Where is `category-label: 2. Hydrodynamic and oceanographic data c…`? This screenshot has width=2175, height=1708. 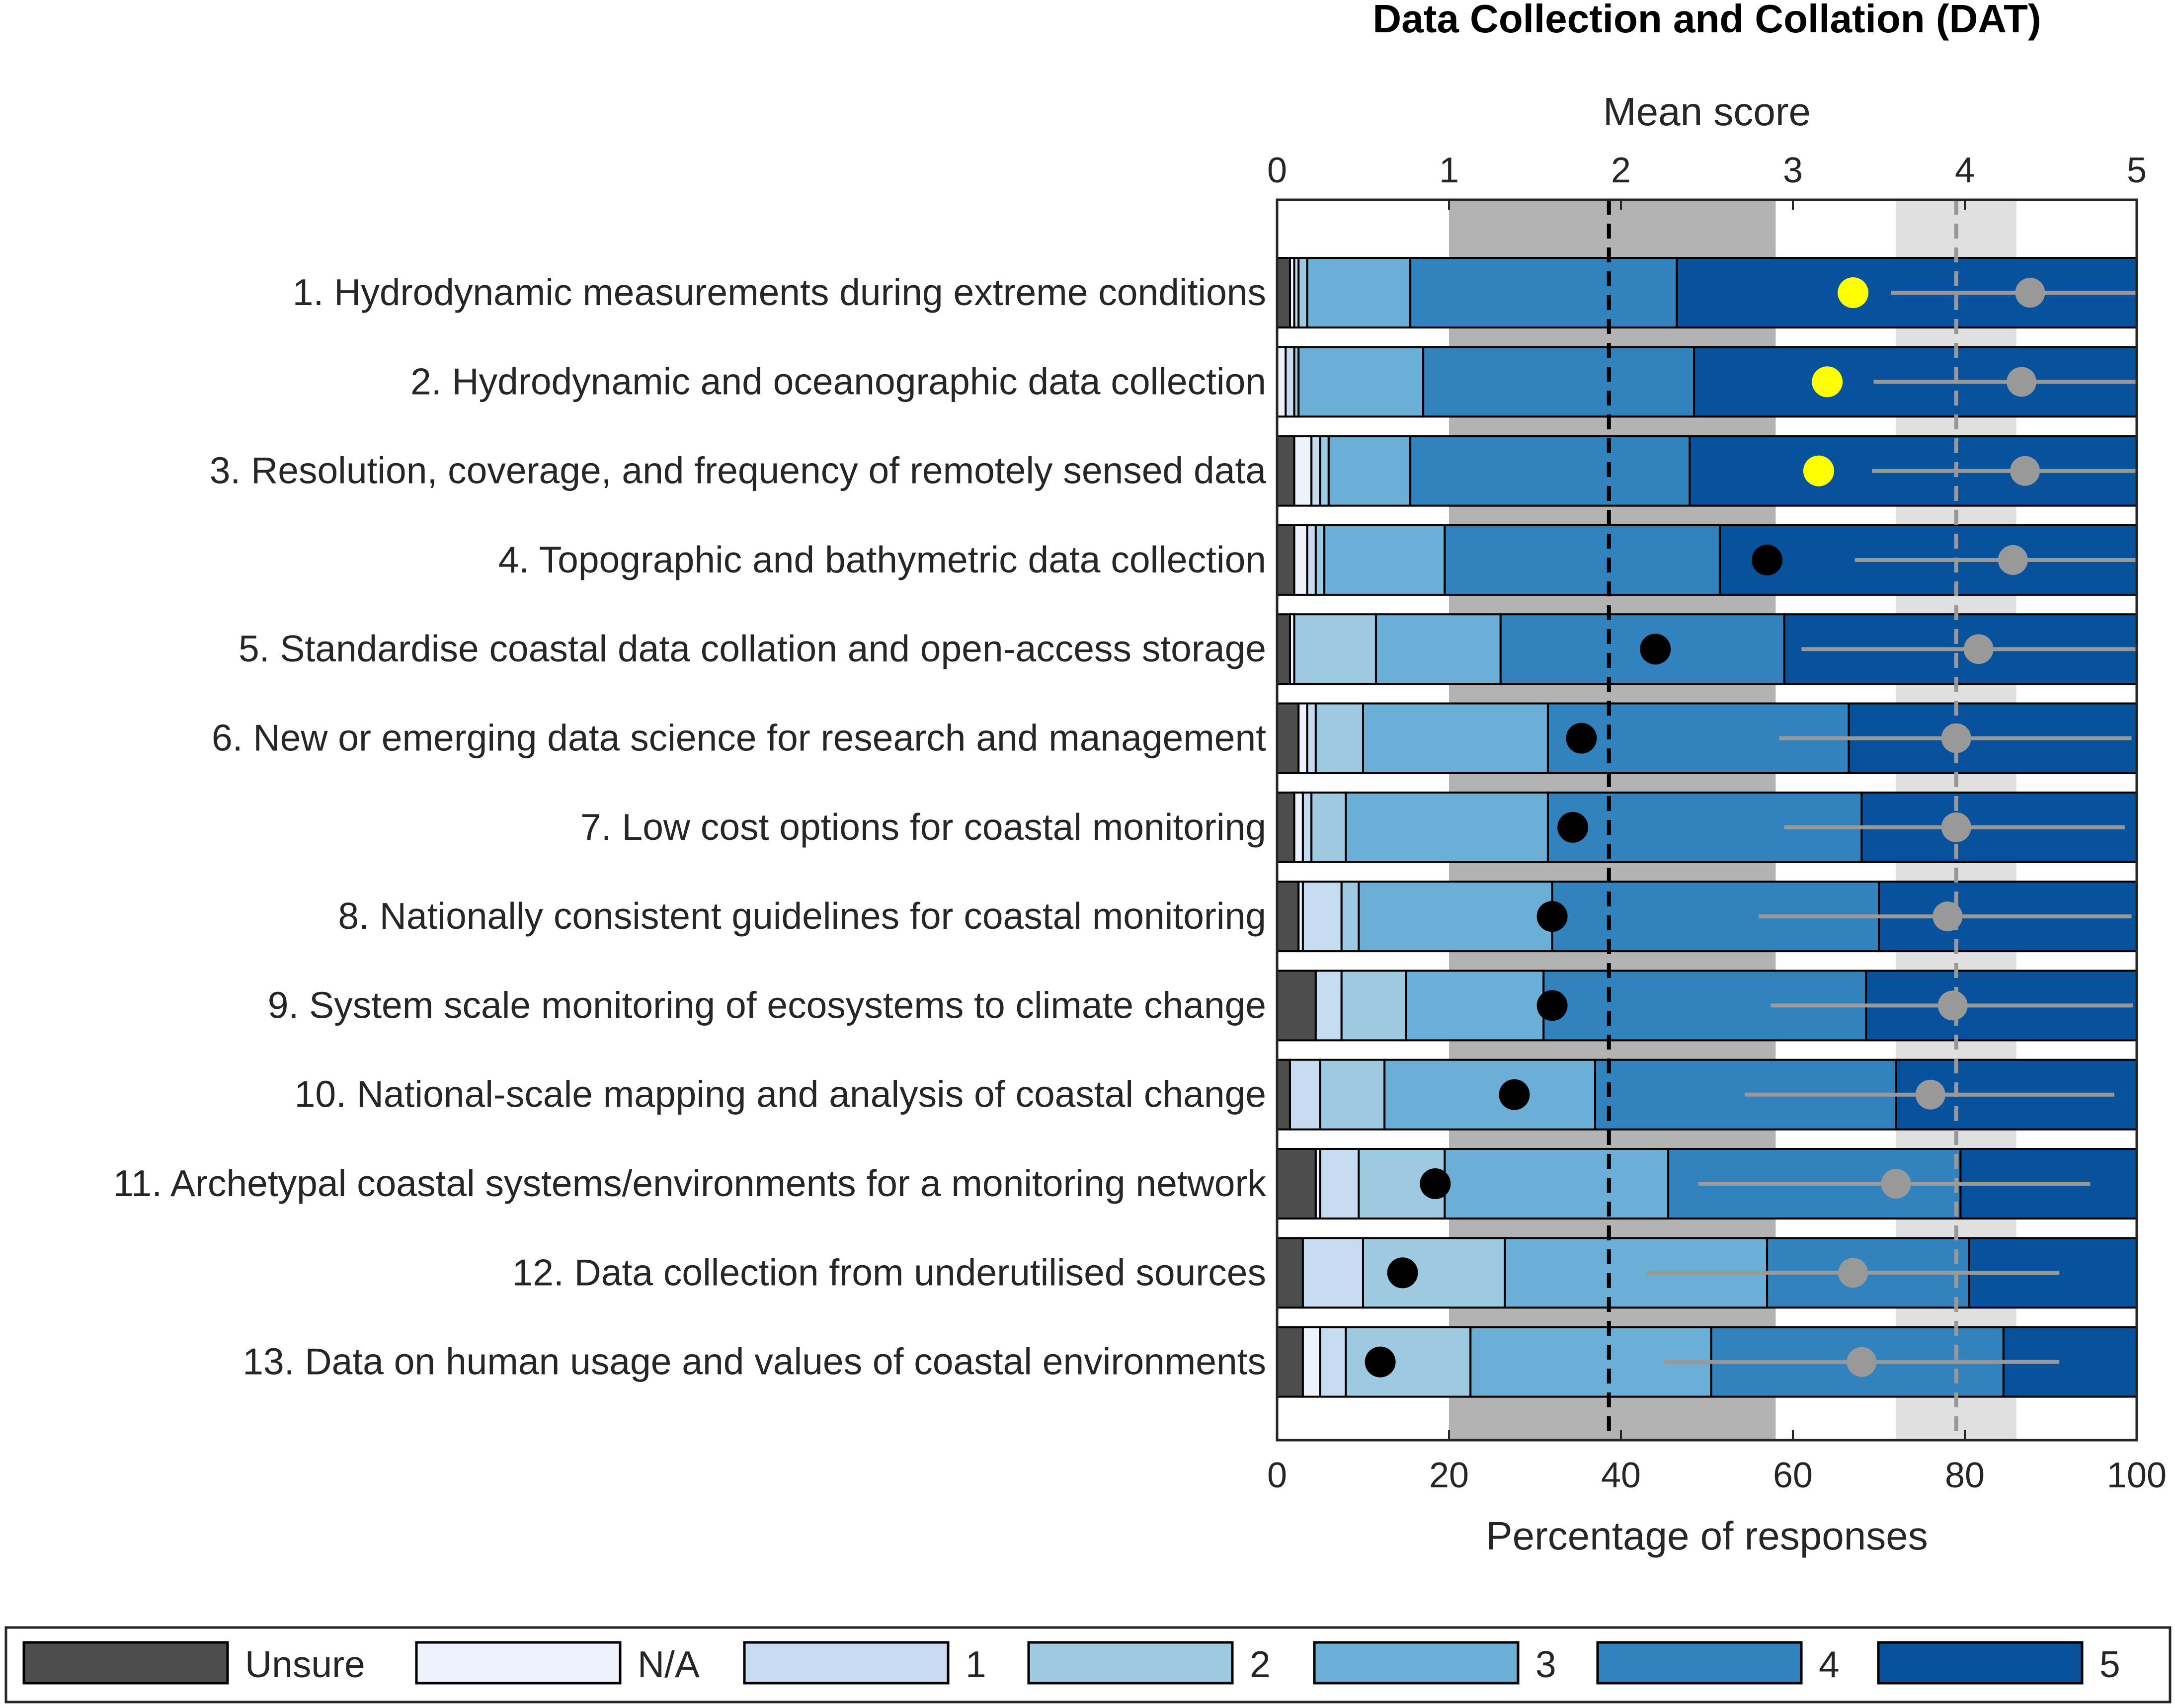 category-label: 2. Hydrodynamic and oceanographic data c… is located at coordinates (838, 381).